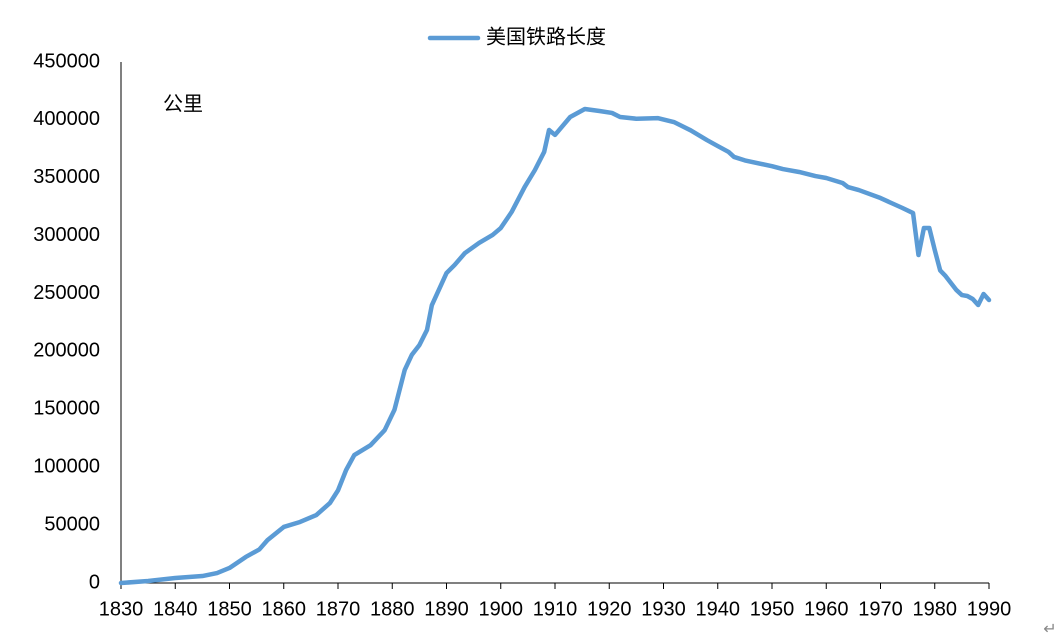  What do you see at coordinates (284, 609) in the screenshot?
I see `x-tick-label: 1860` at bounding box center [284, 609].